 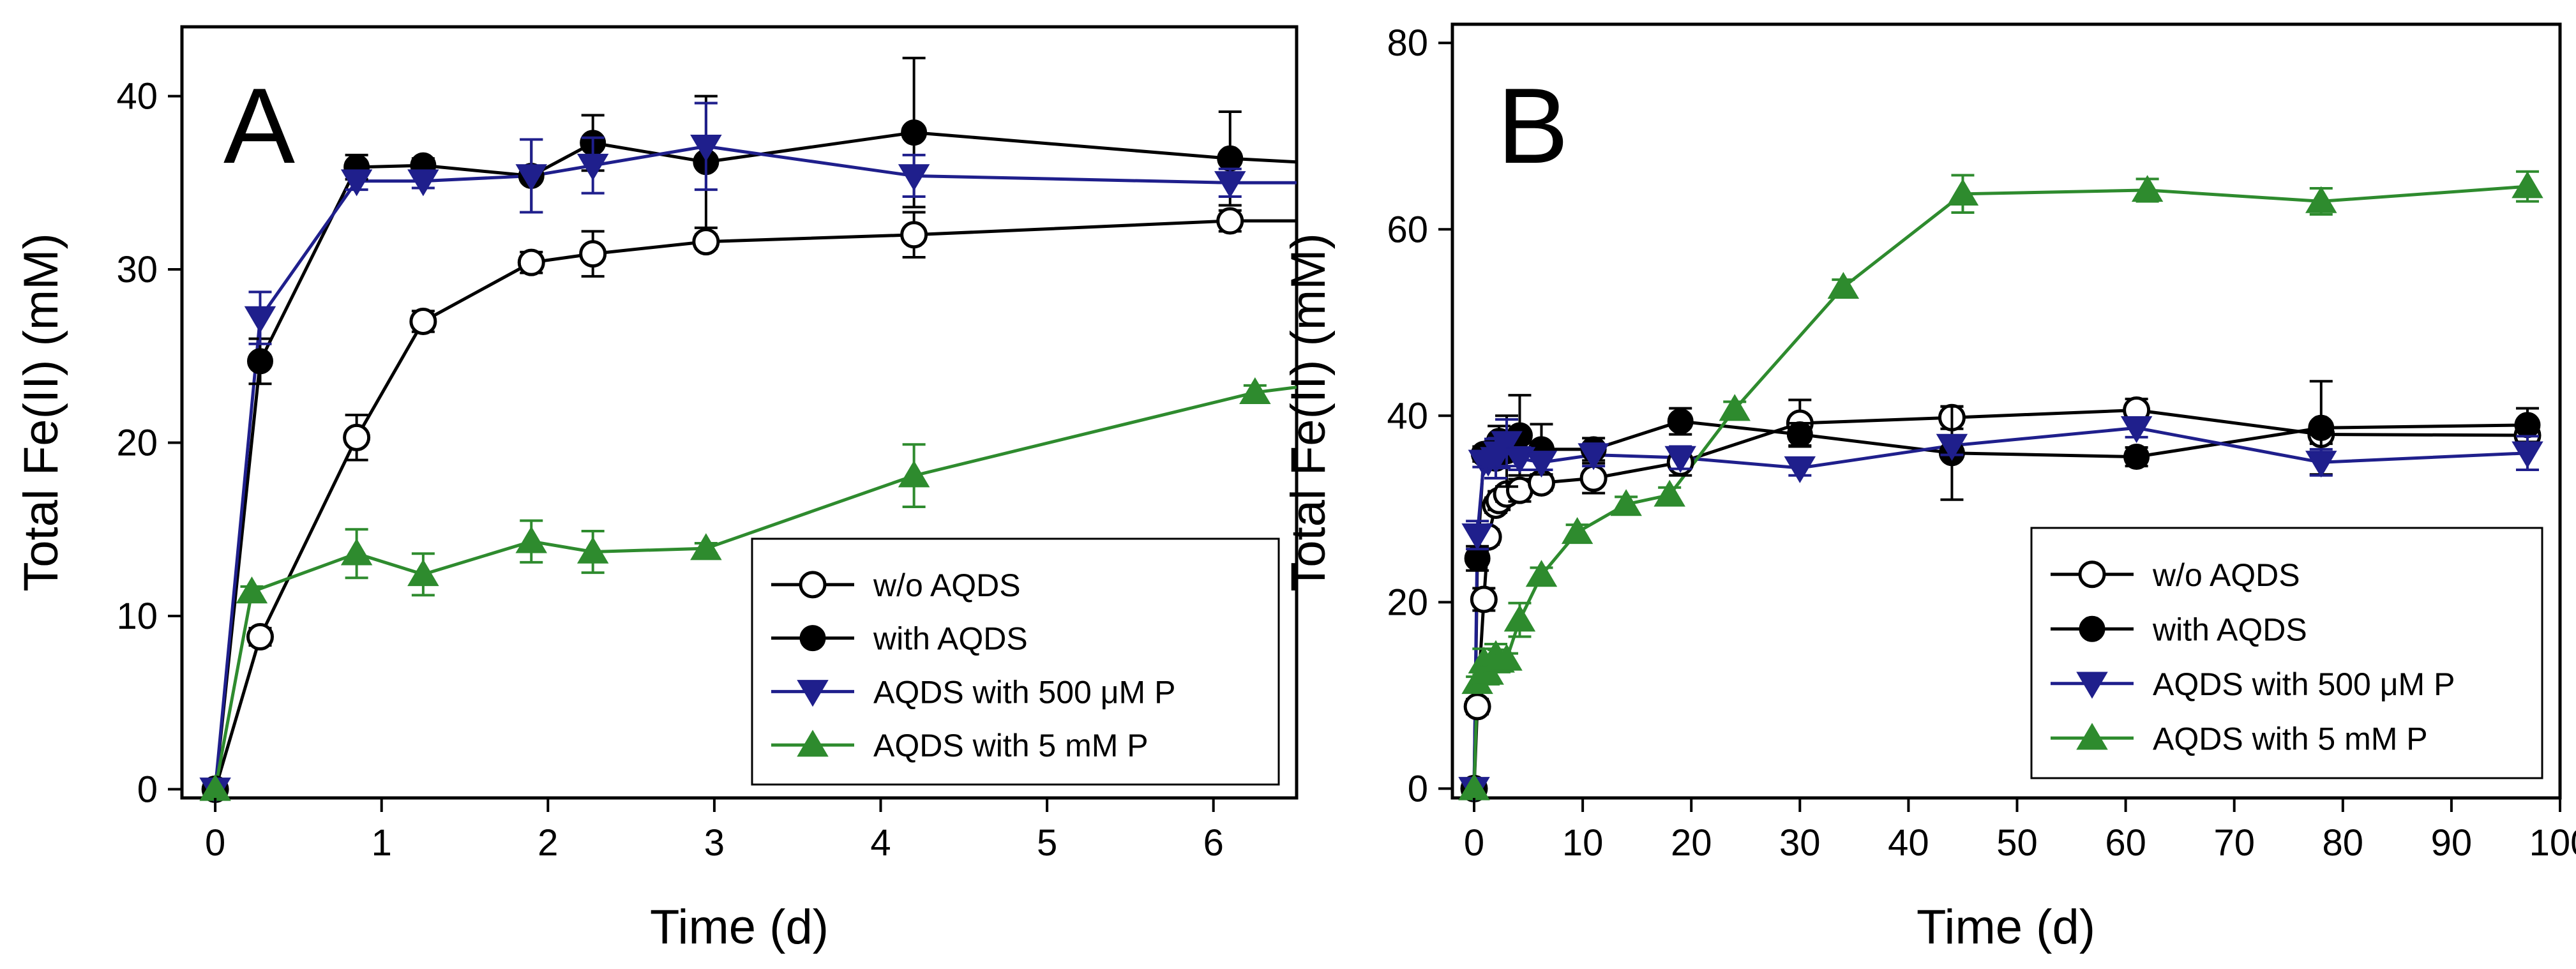 What do you see at coordinates (1011, 746) in the screenshot?
I see `panel-a-legend-label: AQDS with 5 mM P` at bounding box center [1011, 746].